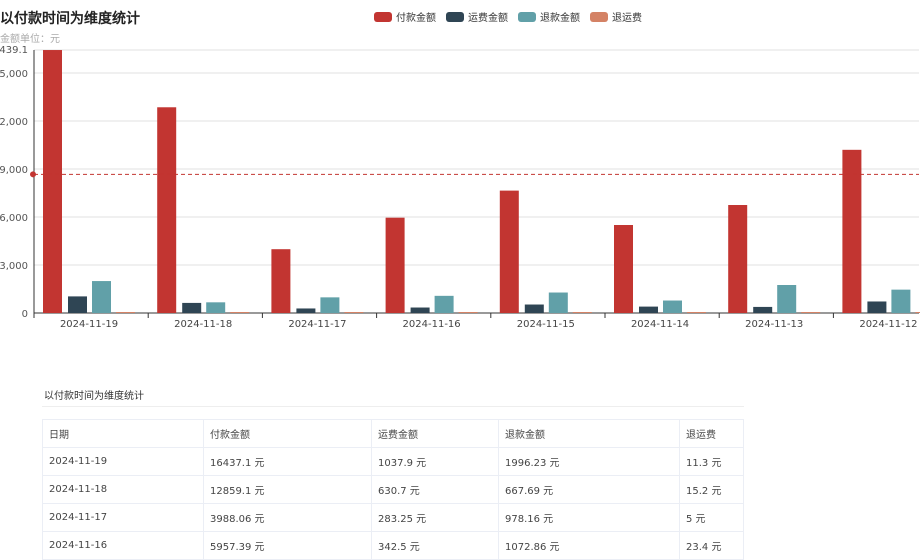 The height and width of the screenshot is (560, 920). I want to click on table-cell: 23.4 元, so click(711, 545).